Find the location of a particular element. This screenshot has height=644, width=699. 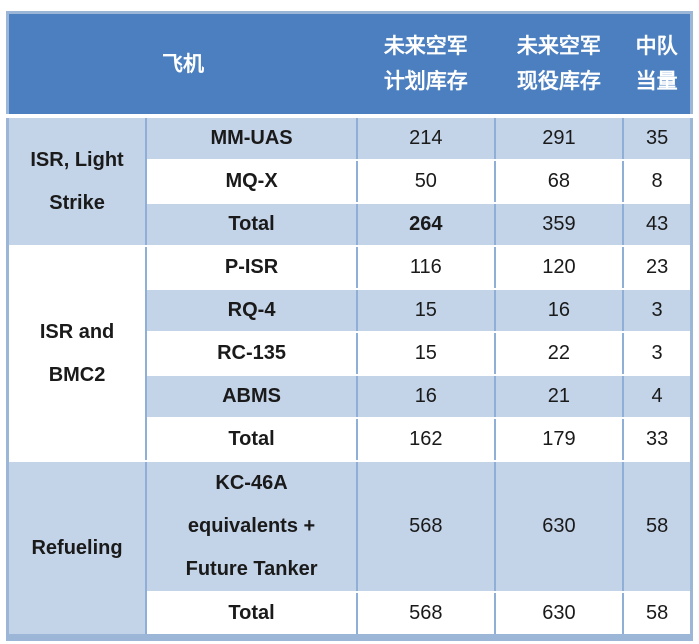

table-row: RQ-4 15 16 3 is located at coordinates (350, 310).